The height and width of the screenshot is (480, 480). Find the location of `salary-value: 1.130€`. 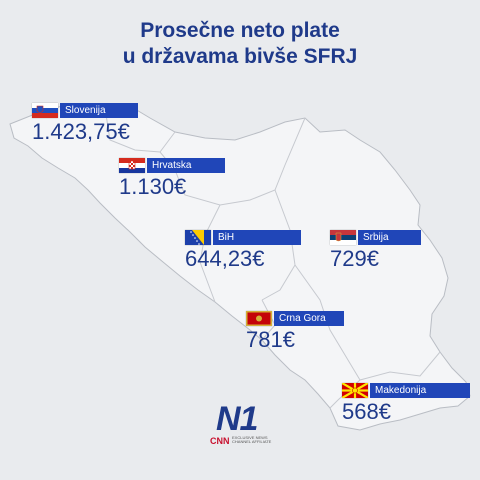

salary-value: 1.130€ is located at coordinates (153, 186).